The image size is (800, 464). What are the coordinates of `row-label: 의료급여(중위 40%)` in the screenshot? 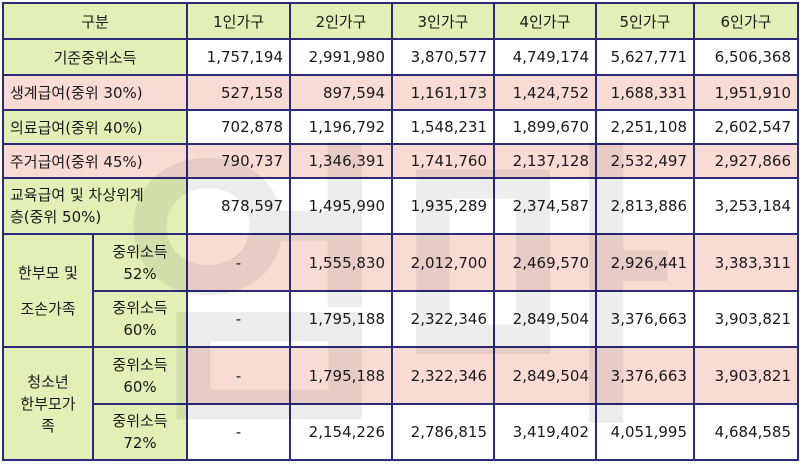 It's located at (95, 127).